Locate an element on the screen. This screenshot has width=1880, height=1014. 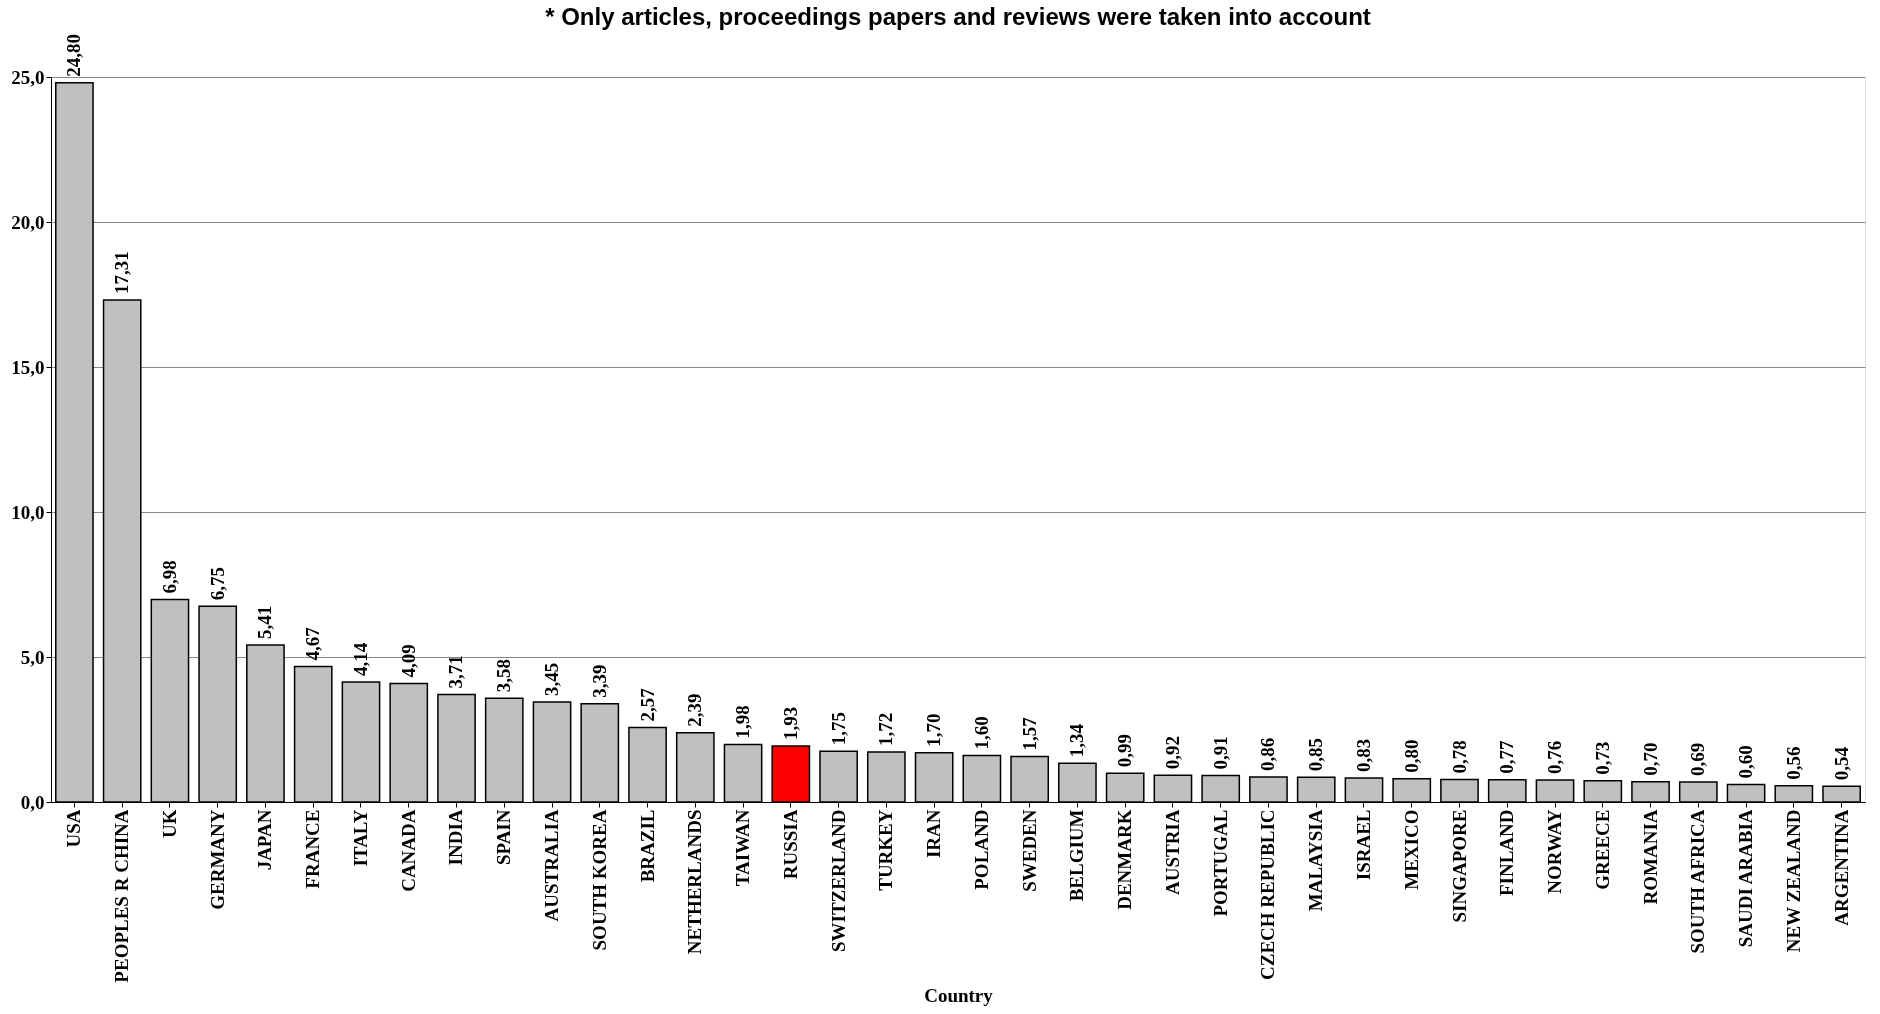
x-tick-label: INDIA is located at coordinates (456, 837).